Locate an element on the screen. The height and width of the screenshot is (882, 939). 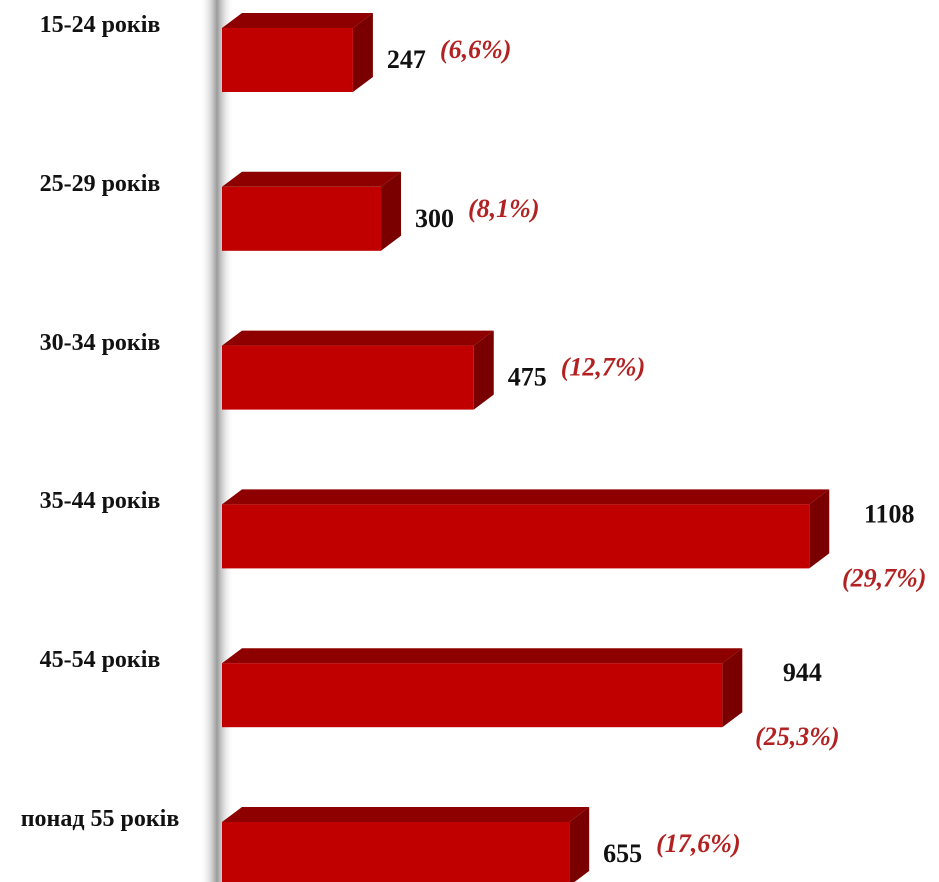
percent-label: (6,6%) is located at coordinates (475, 49).